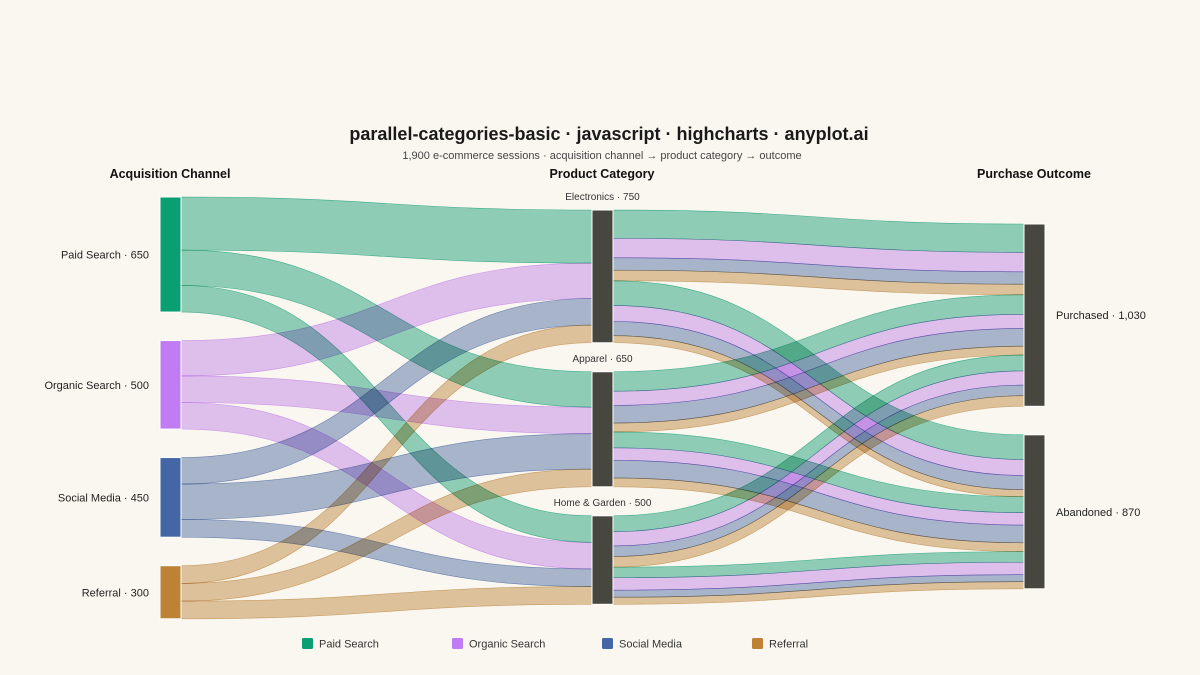 The width and height of the screenshot is (1200, 675). Describe the element at coordinates (507, 645) in the screenshot. I see `legend-label-organic-search: Organic Search` at that location.